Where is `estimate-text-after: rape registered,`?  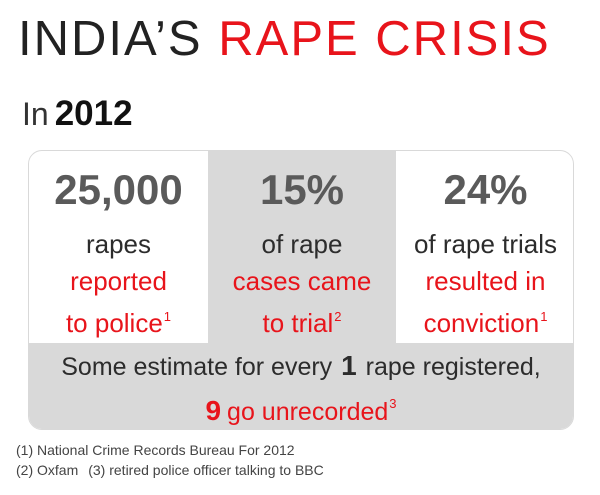 estimate-text-after: rape registered, is located at coordinates (453, 367).